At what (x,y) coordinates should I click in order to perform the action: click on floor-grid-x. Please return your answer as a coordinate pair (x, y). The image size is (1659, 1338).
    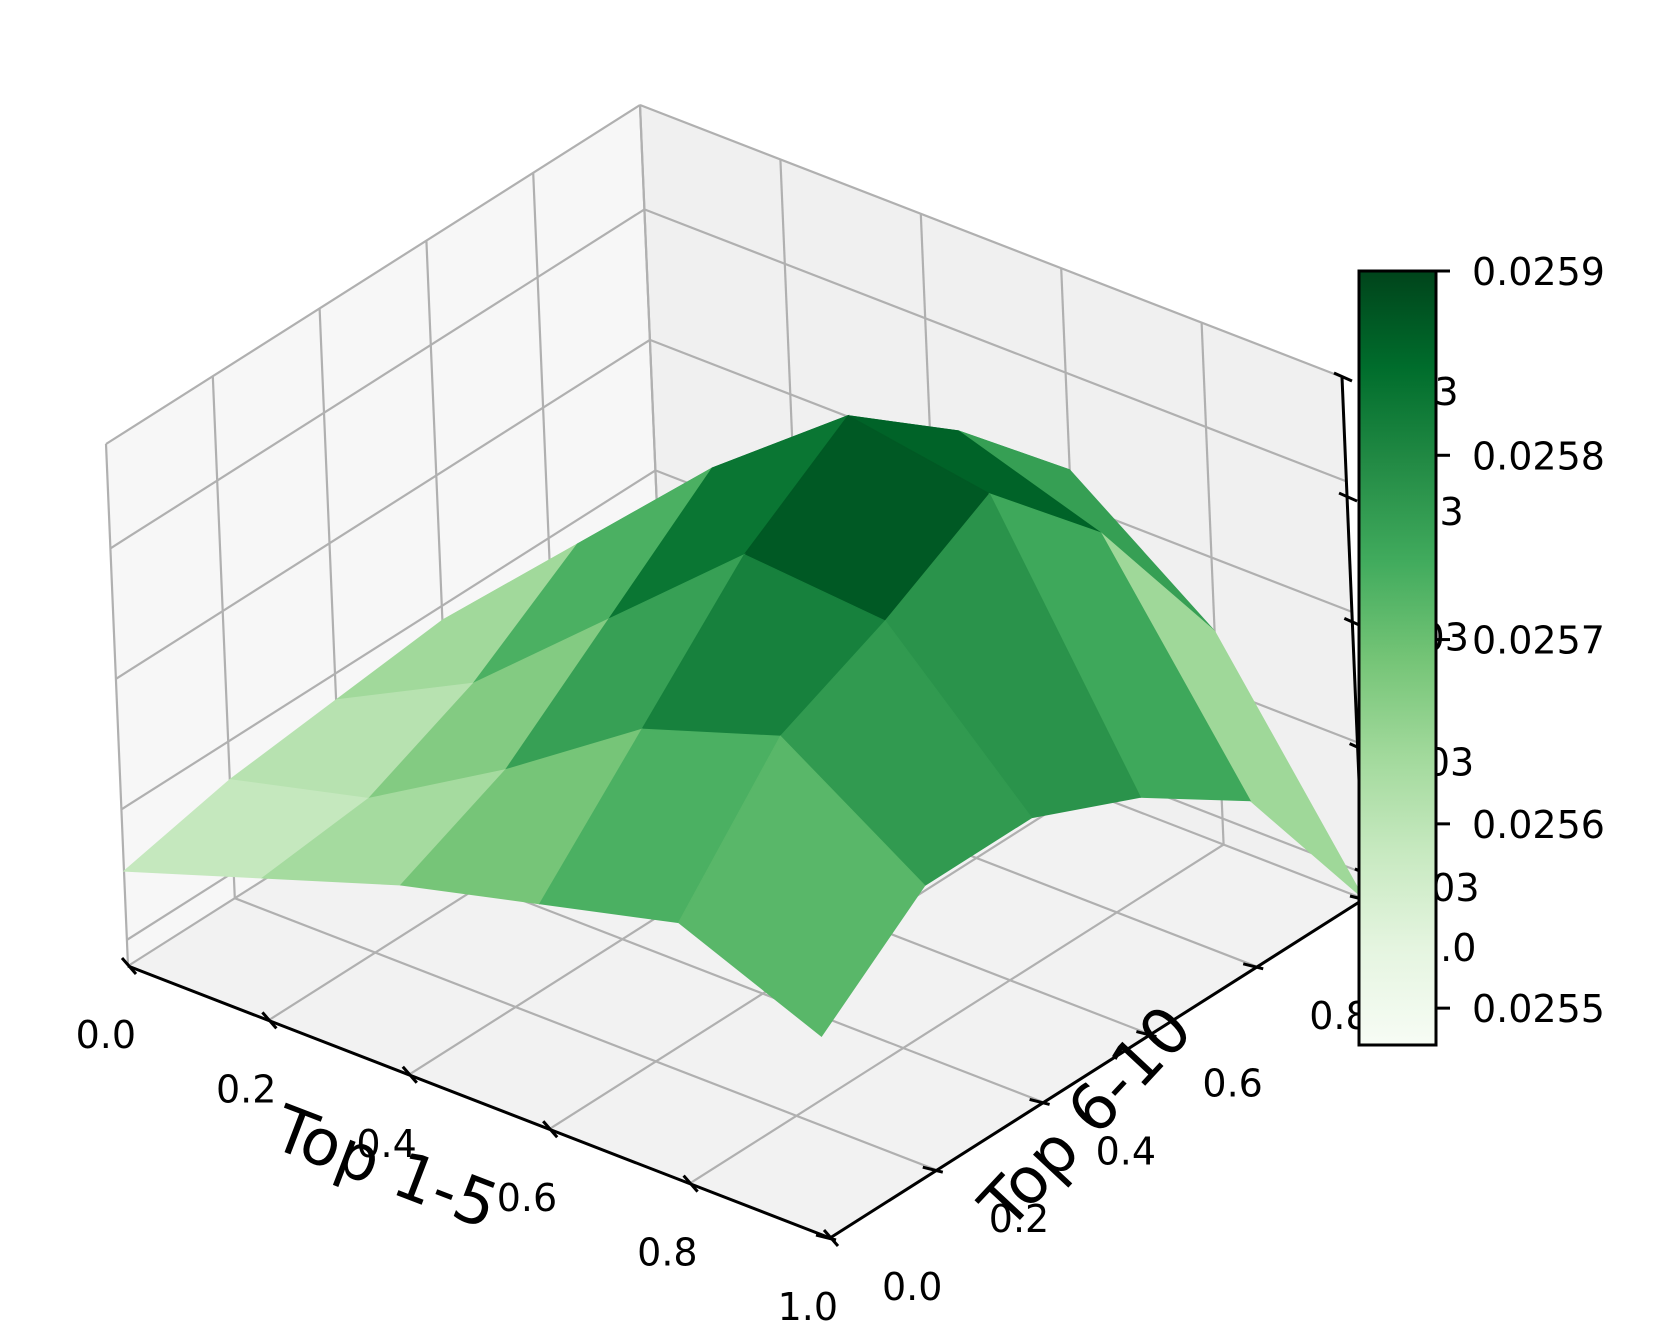
    Looking at the image, I should click on (957, 1014).